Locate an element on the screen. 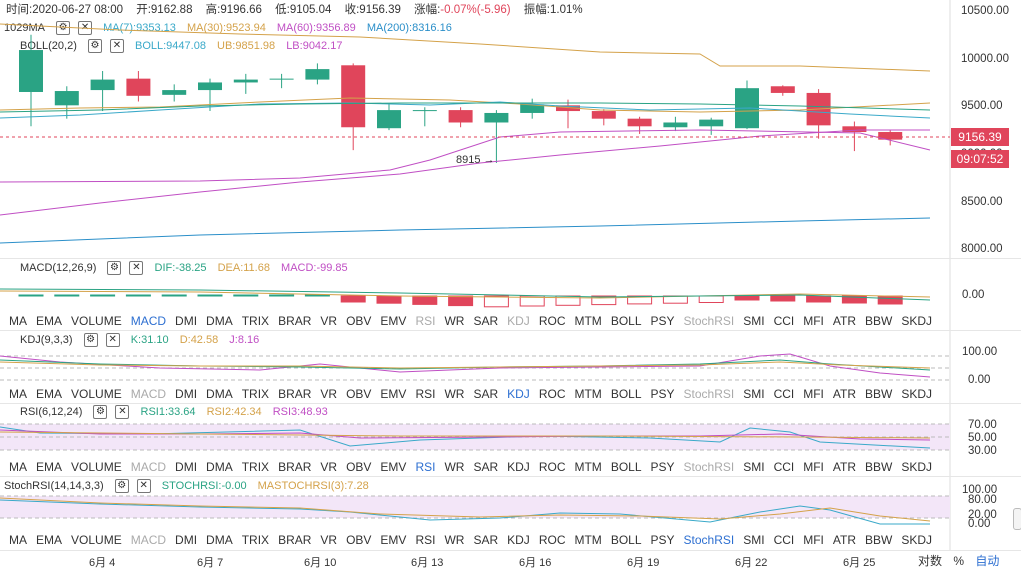 The image size is (1021, 570). tab-mtm: MTM is located at coordinates (588, 321).